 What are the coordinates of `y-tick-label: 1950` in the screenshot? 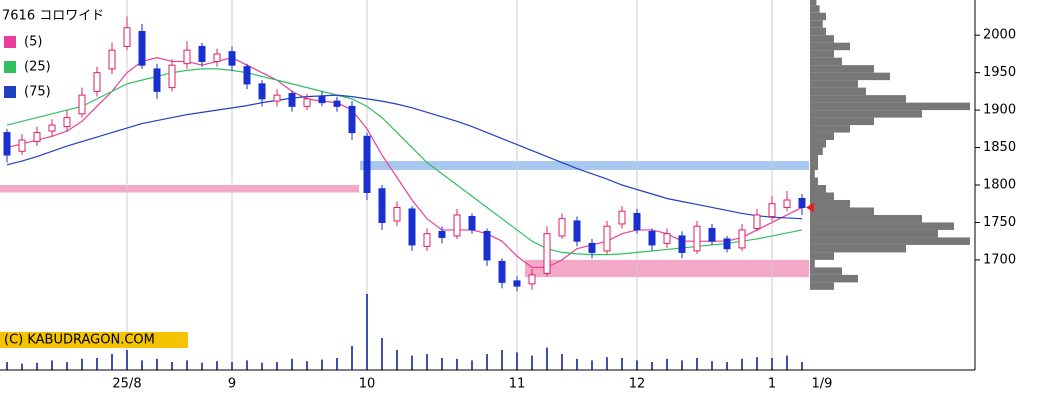 It's located at (999, 72).